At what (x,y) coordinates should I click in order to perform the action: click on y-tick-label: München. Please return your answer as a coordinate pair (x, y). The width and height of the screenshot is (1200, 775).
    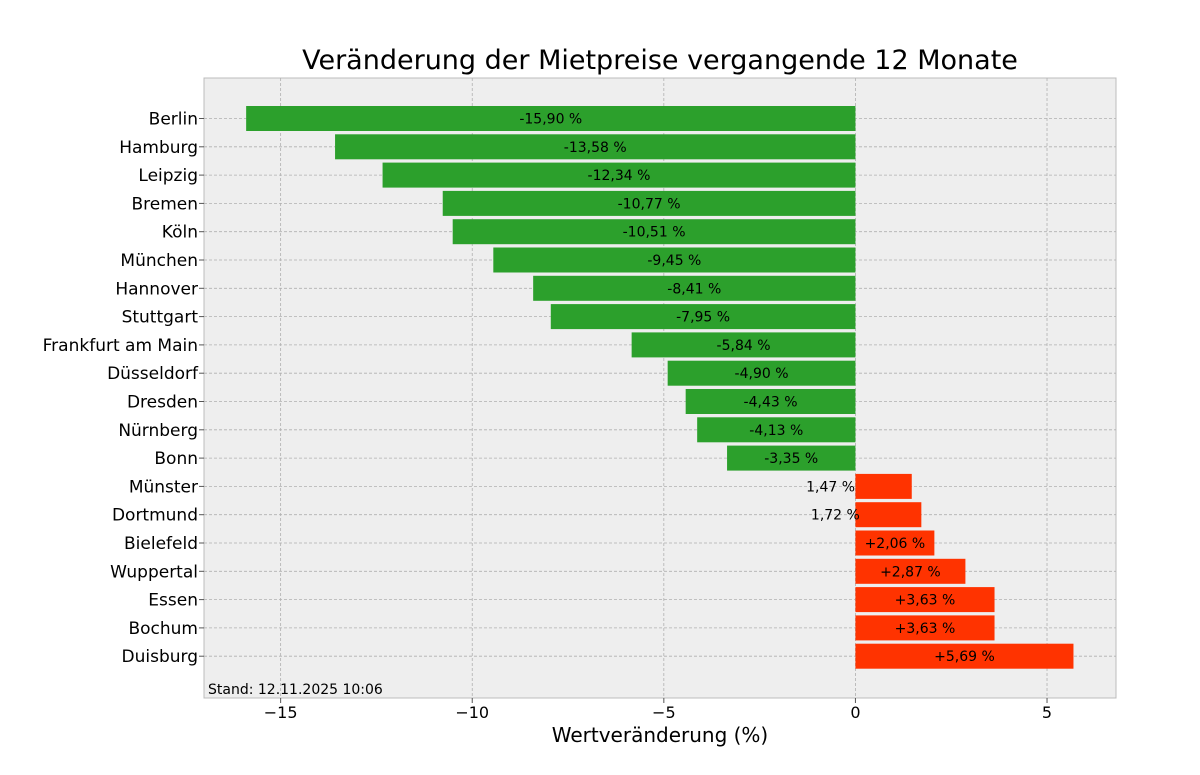
    Looking at the image, I should click on (159, 261).